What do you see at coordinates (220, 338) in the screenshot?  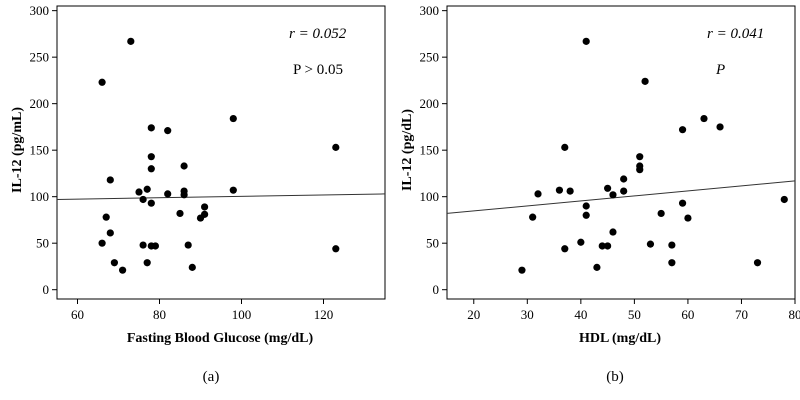 I see `x-axis-label: Fasting Blood Glucose (mg/dL)` at bounding box center [220, 338].